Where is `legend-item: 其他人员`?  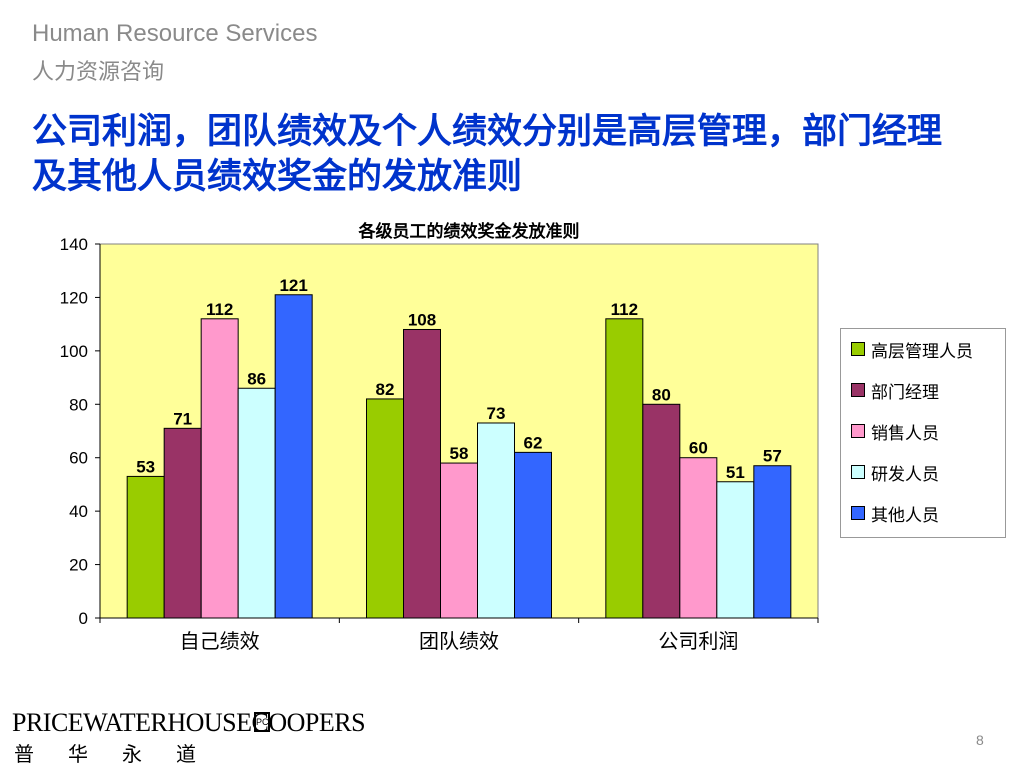 legend-item: 其他人员 is located at coordinates (895, 514).